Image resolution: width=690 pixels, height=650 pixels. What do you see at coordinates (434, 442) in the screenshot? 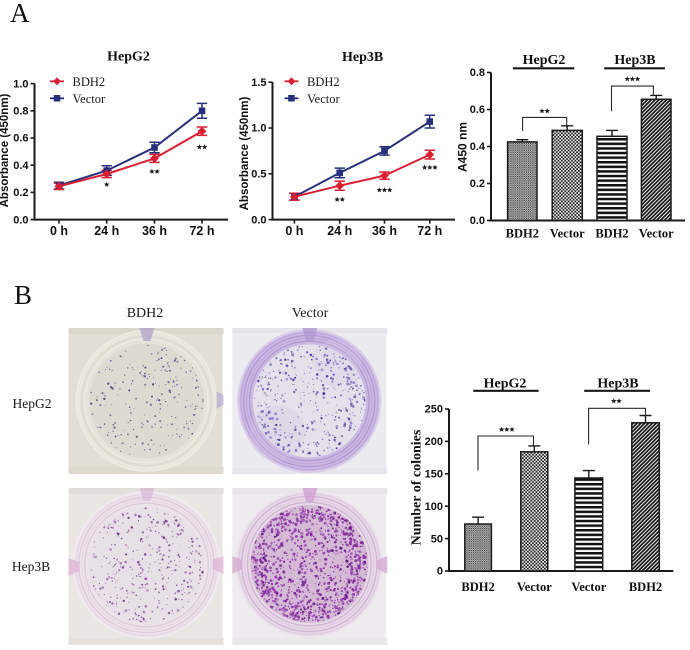
I see `svg-text: 200` at bounding box center [434, 442].